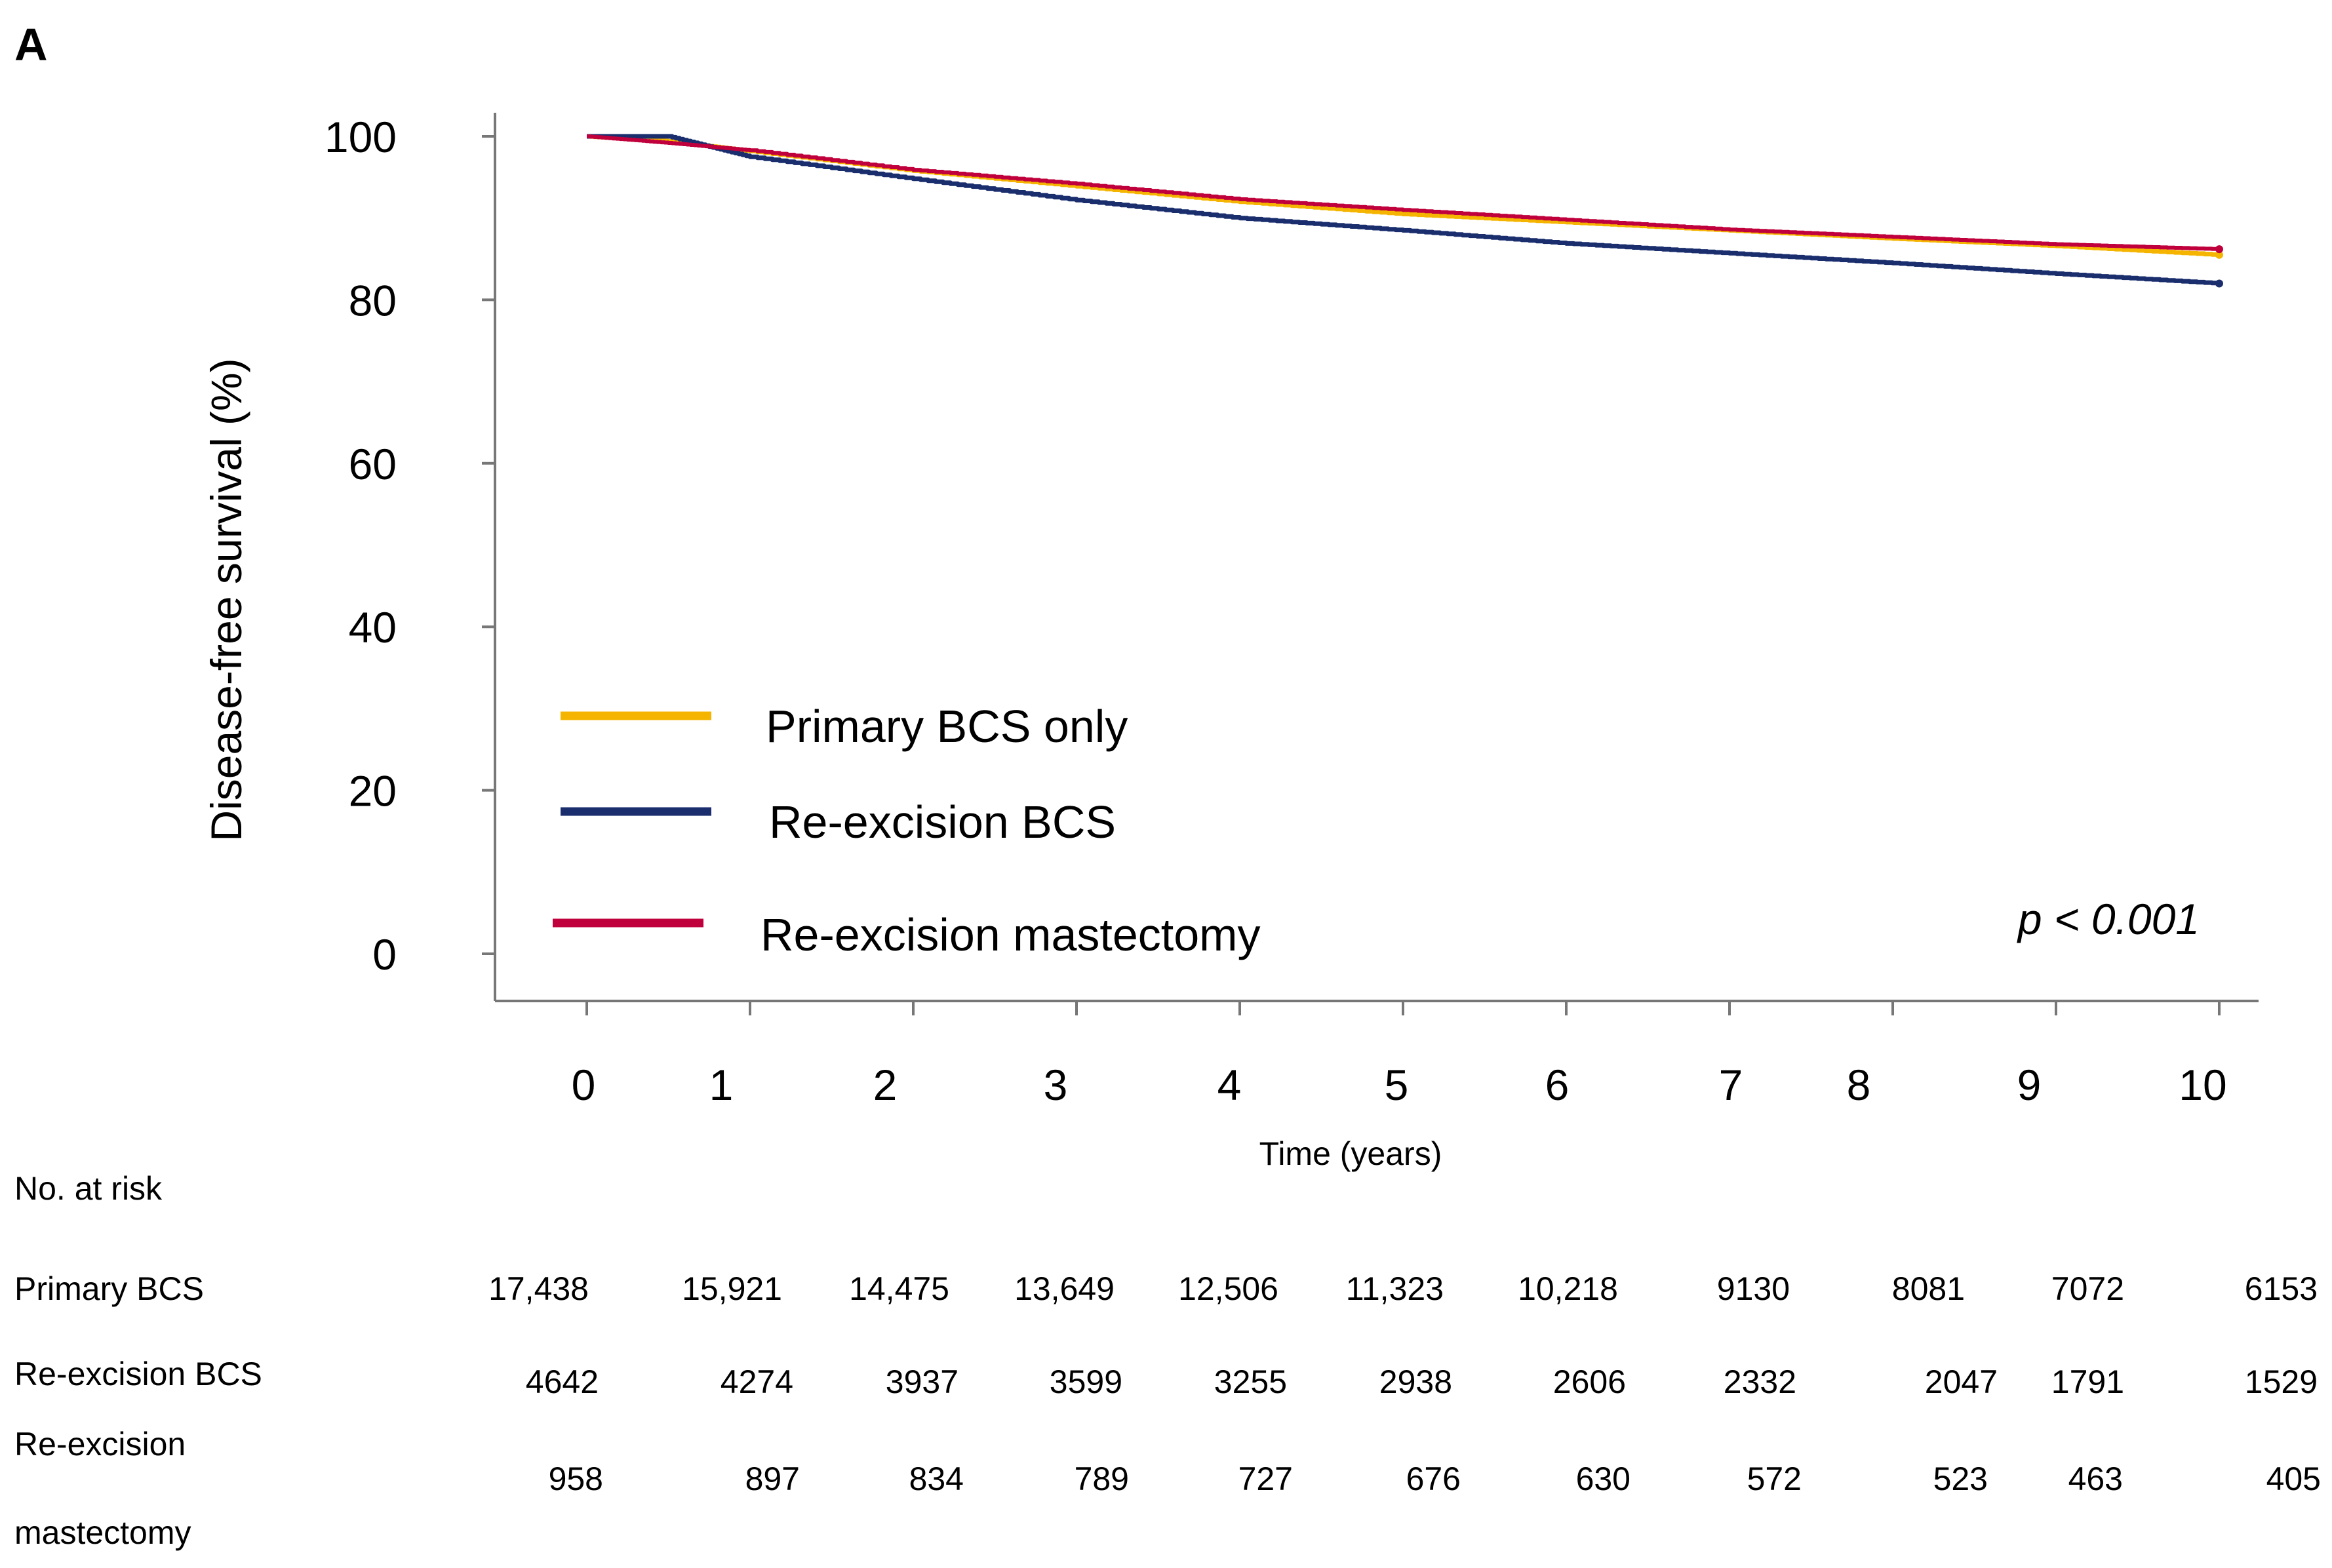 The height and width of the screenshot is (1568, 2332). I want to click on risk-value: 8081, so click(1928, 1288).